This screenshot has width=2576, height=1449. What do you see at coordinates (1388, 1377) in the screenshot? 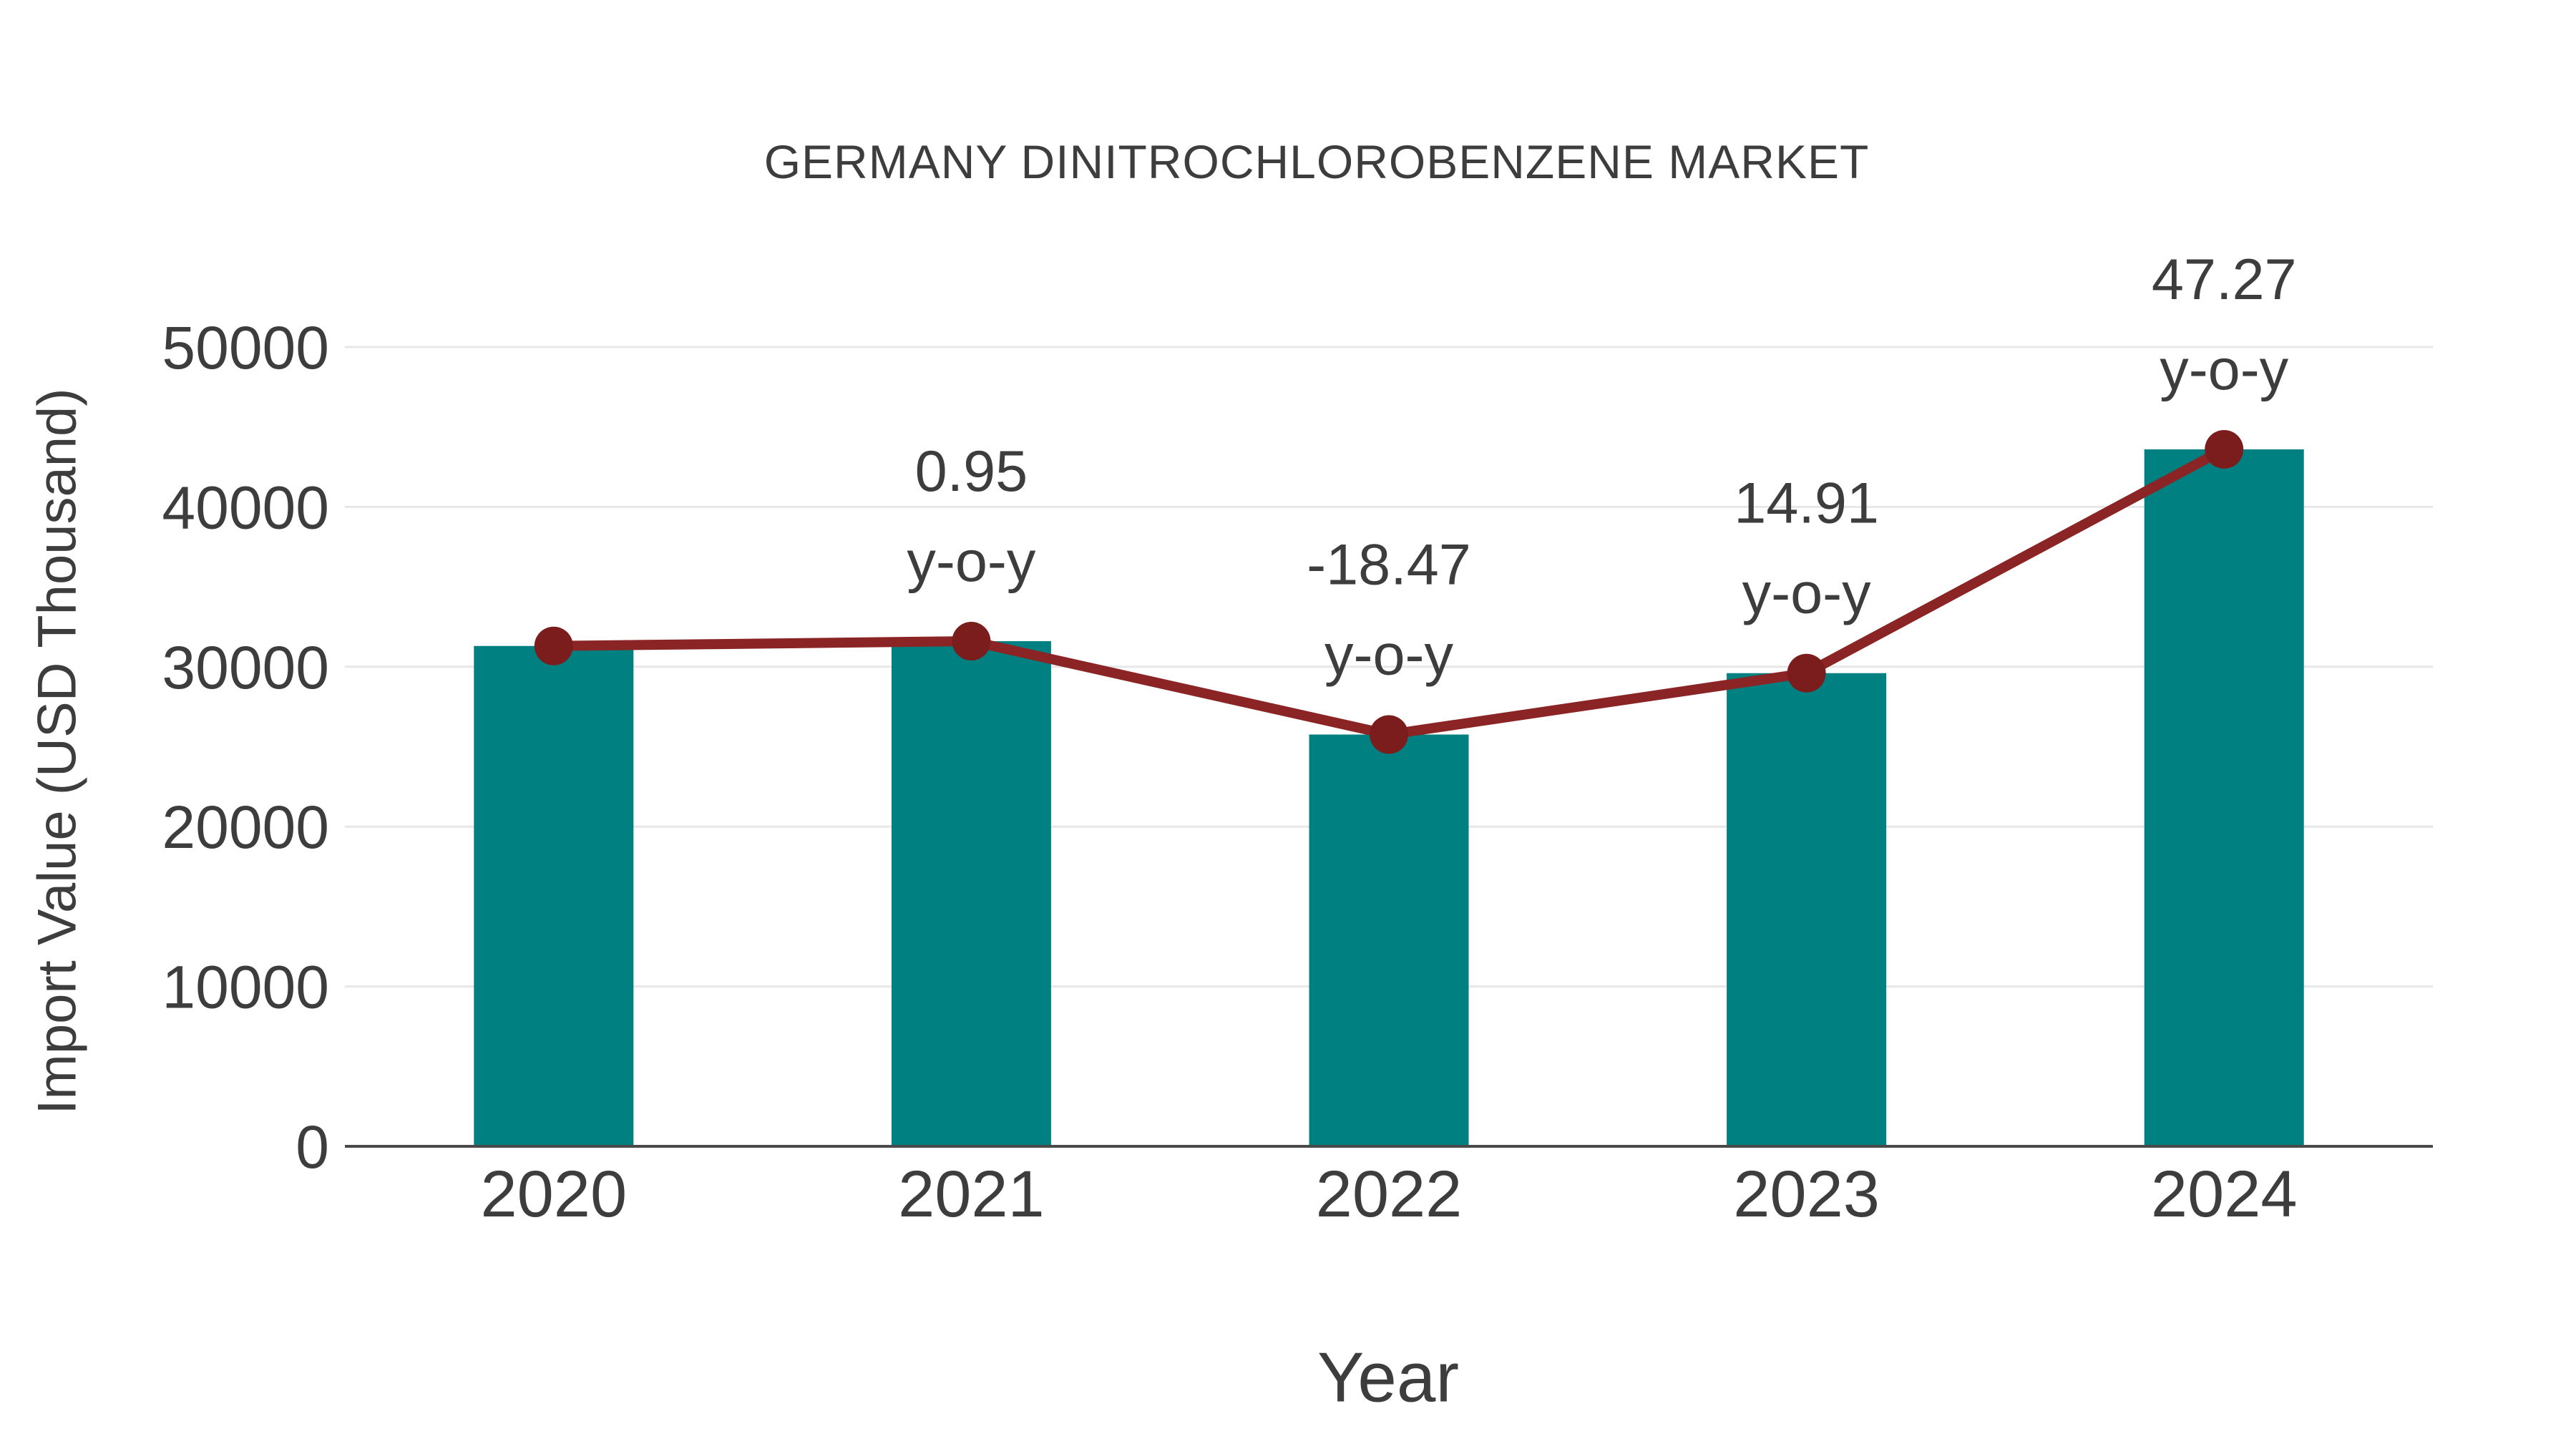
I see `x-axis-title: Year` at bounding box center [1388, 1377].